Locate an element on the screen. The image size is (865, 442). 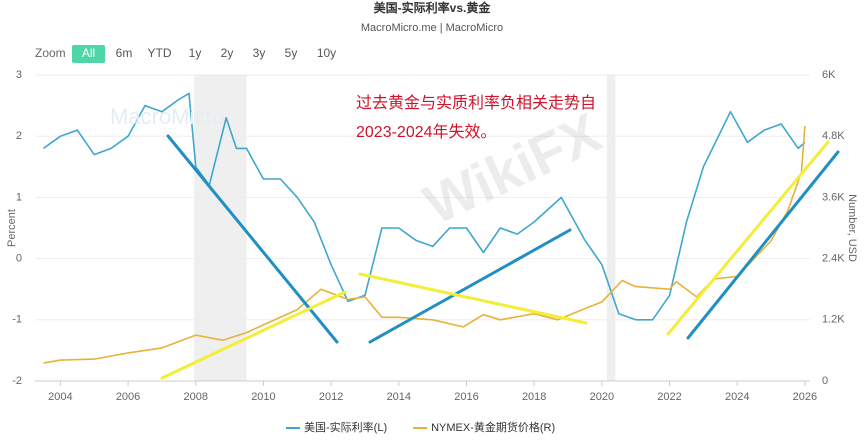
y2-tick-label: 2.4K is located at coordinates (833, 259).